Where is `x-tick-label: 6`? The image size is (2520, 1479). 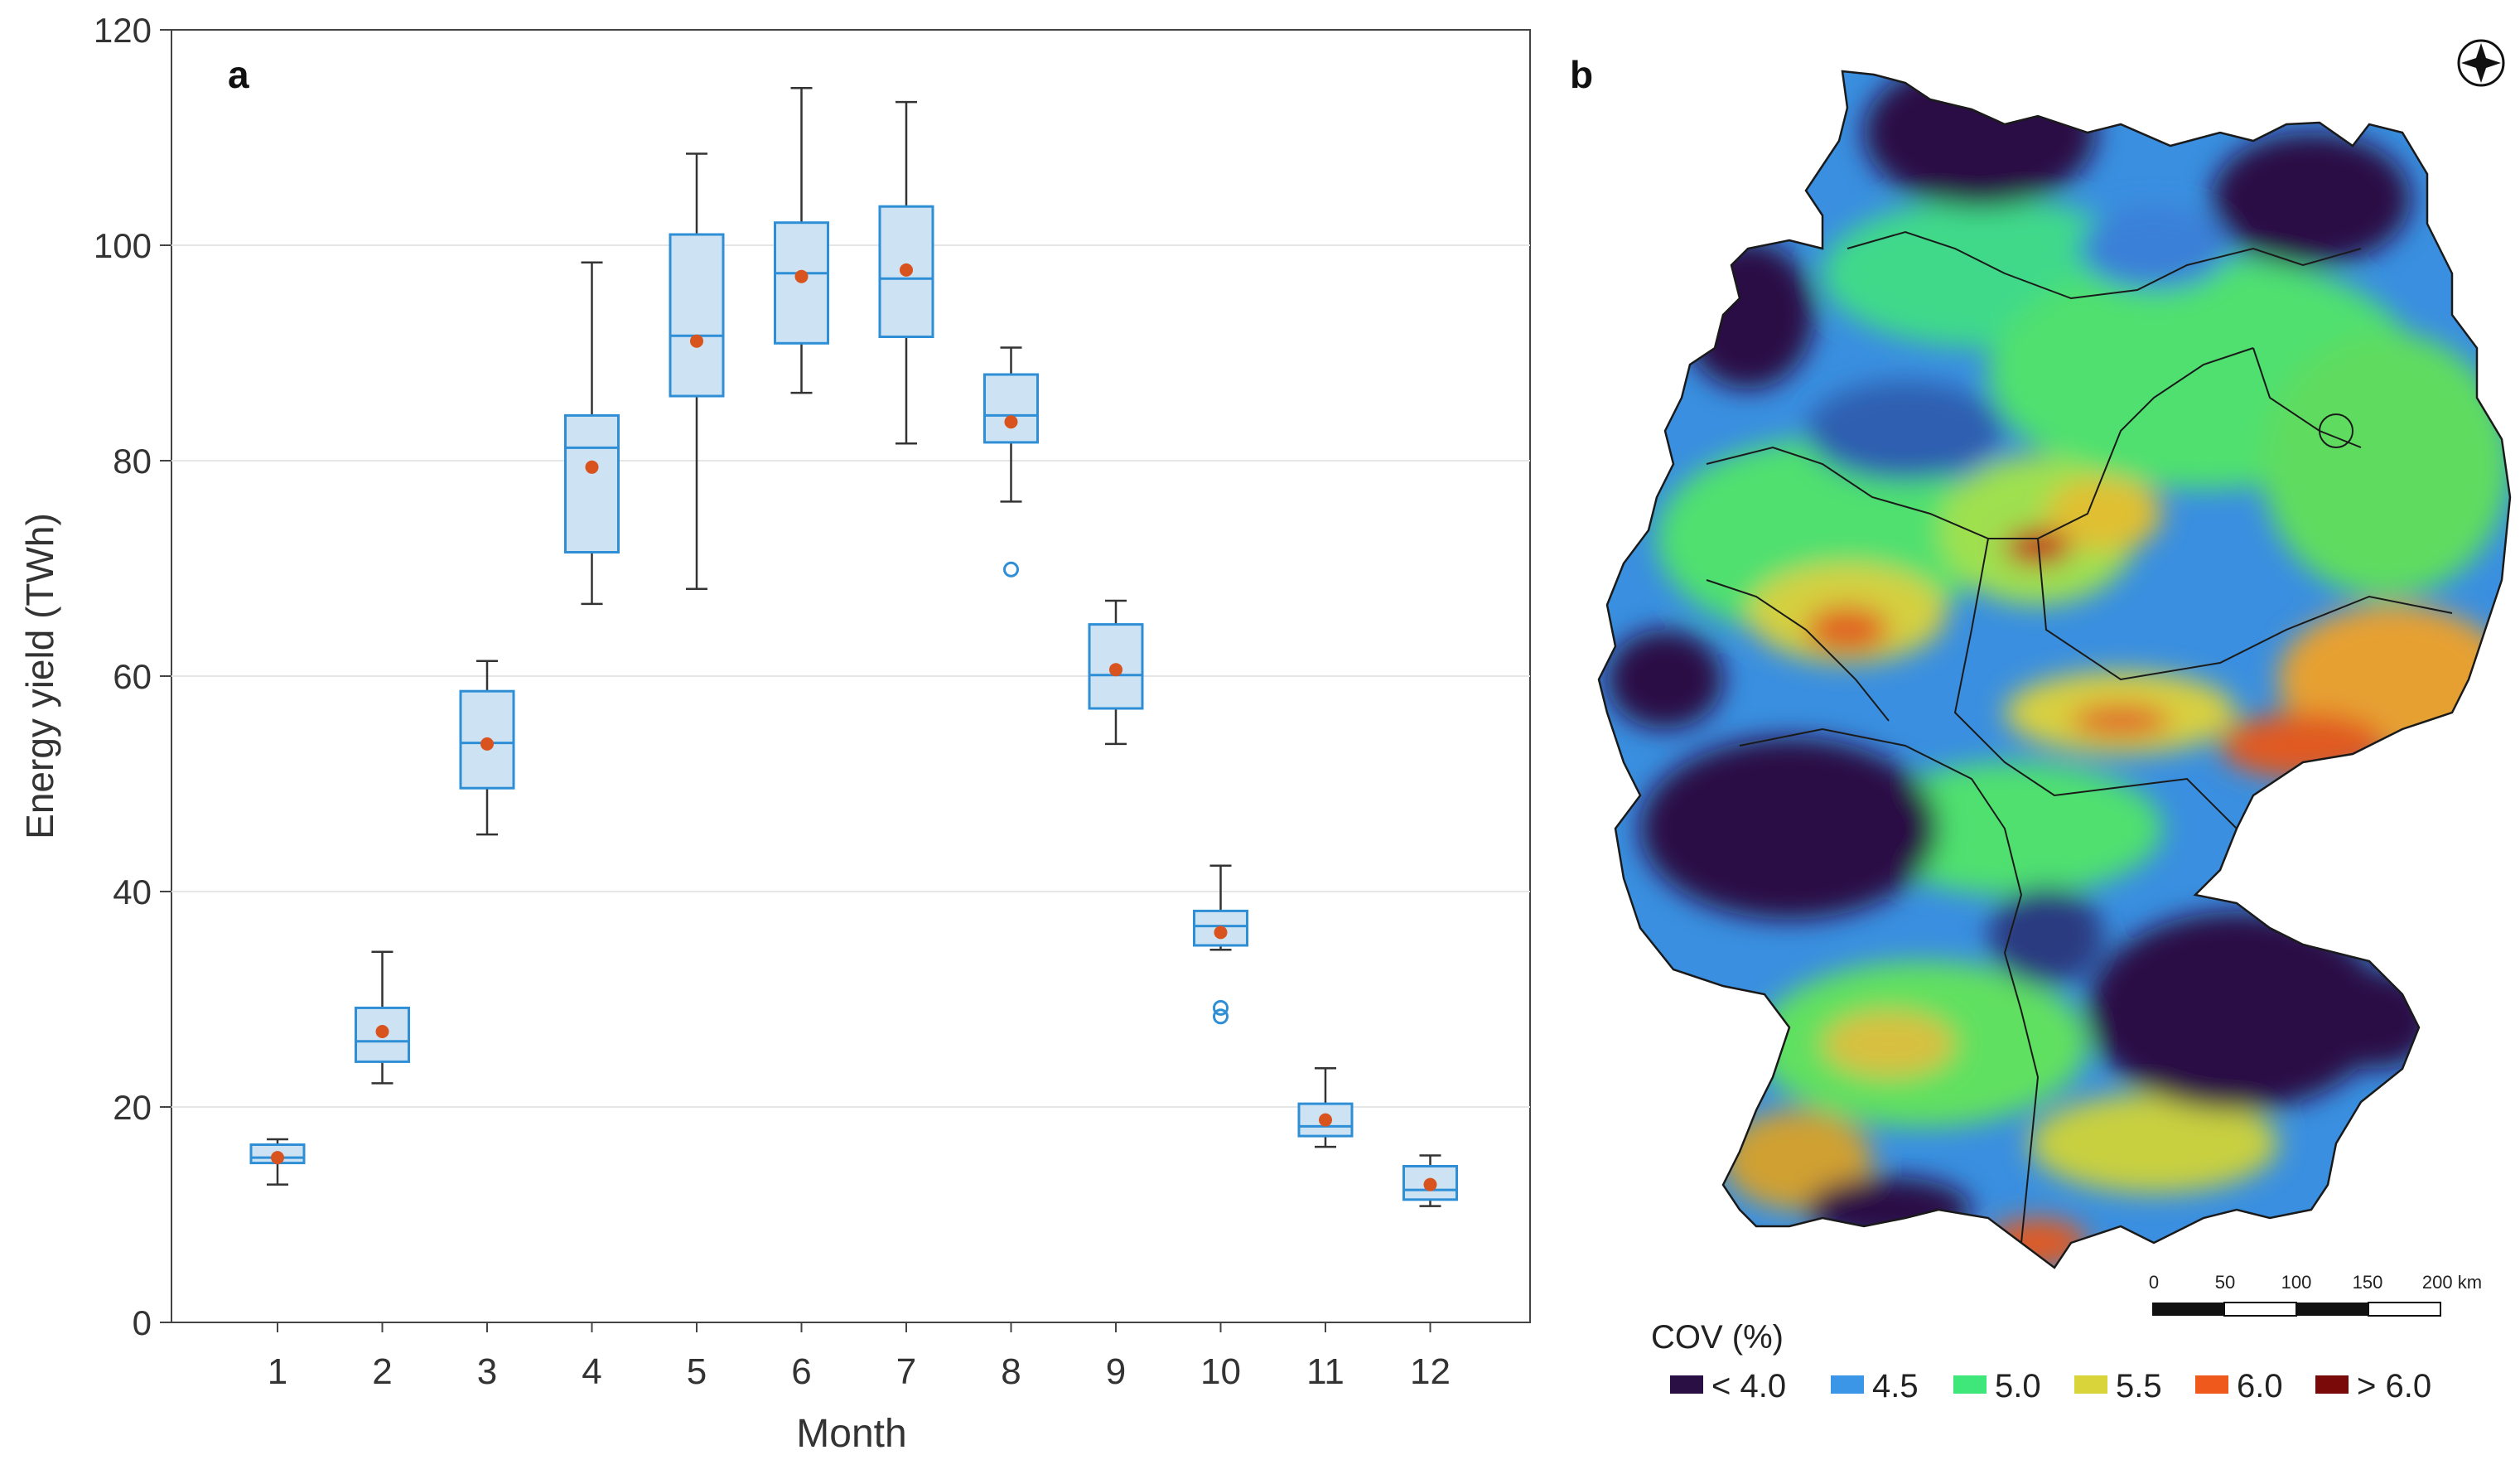
x-tick-label: 6 is located at coordinates (801, 1371).